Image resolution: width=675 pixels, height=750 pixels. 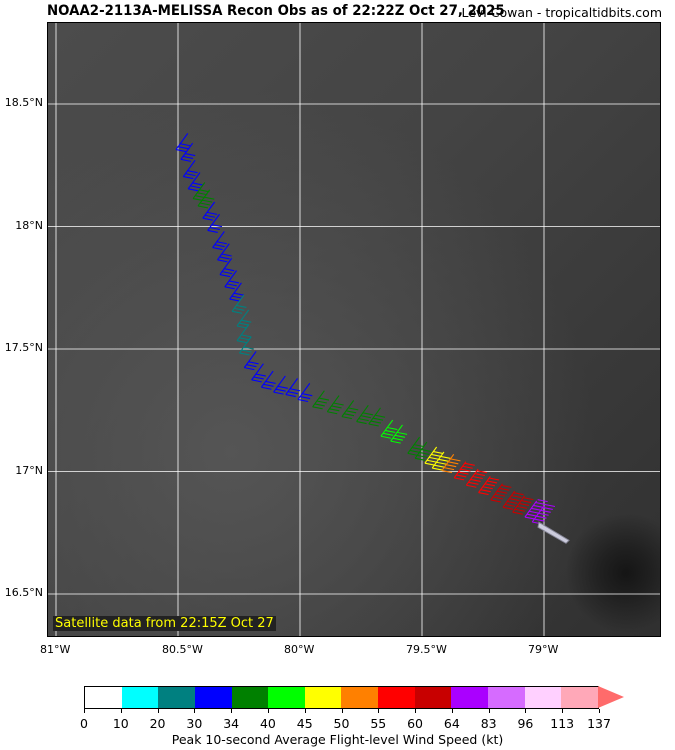 What do you see at coordinates (55, 649) in the screenshot?
I see `lon-label: 81°W` at bounding box center [55, 649].